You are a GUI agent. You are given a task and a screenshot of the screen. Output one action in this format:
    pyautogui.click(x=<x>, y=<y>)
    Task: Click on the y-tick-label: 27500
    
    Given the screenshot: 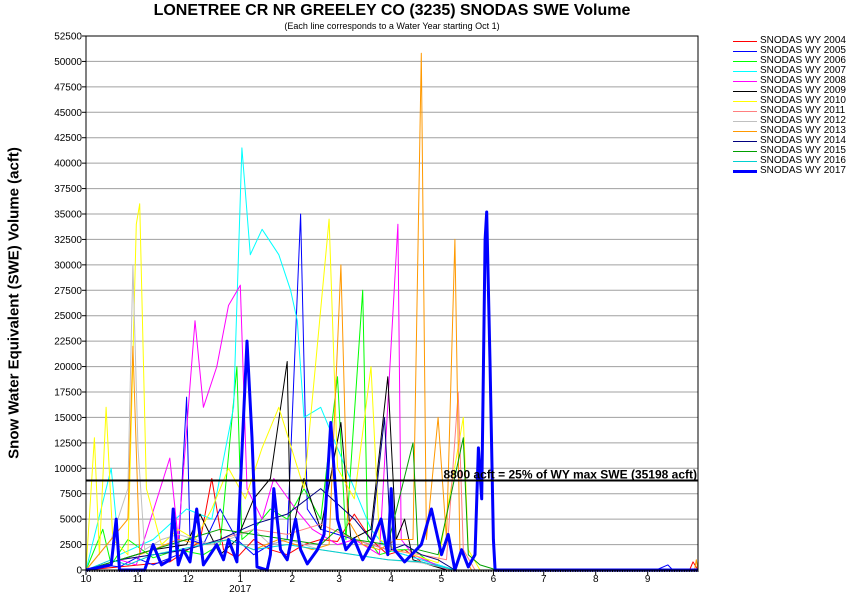 What is the action you would take?
    pyautogui.click(x=68, y=291)
    